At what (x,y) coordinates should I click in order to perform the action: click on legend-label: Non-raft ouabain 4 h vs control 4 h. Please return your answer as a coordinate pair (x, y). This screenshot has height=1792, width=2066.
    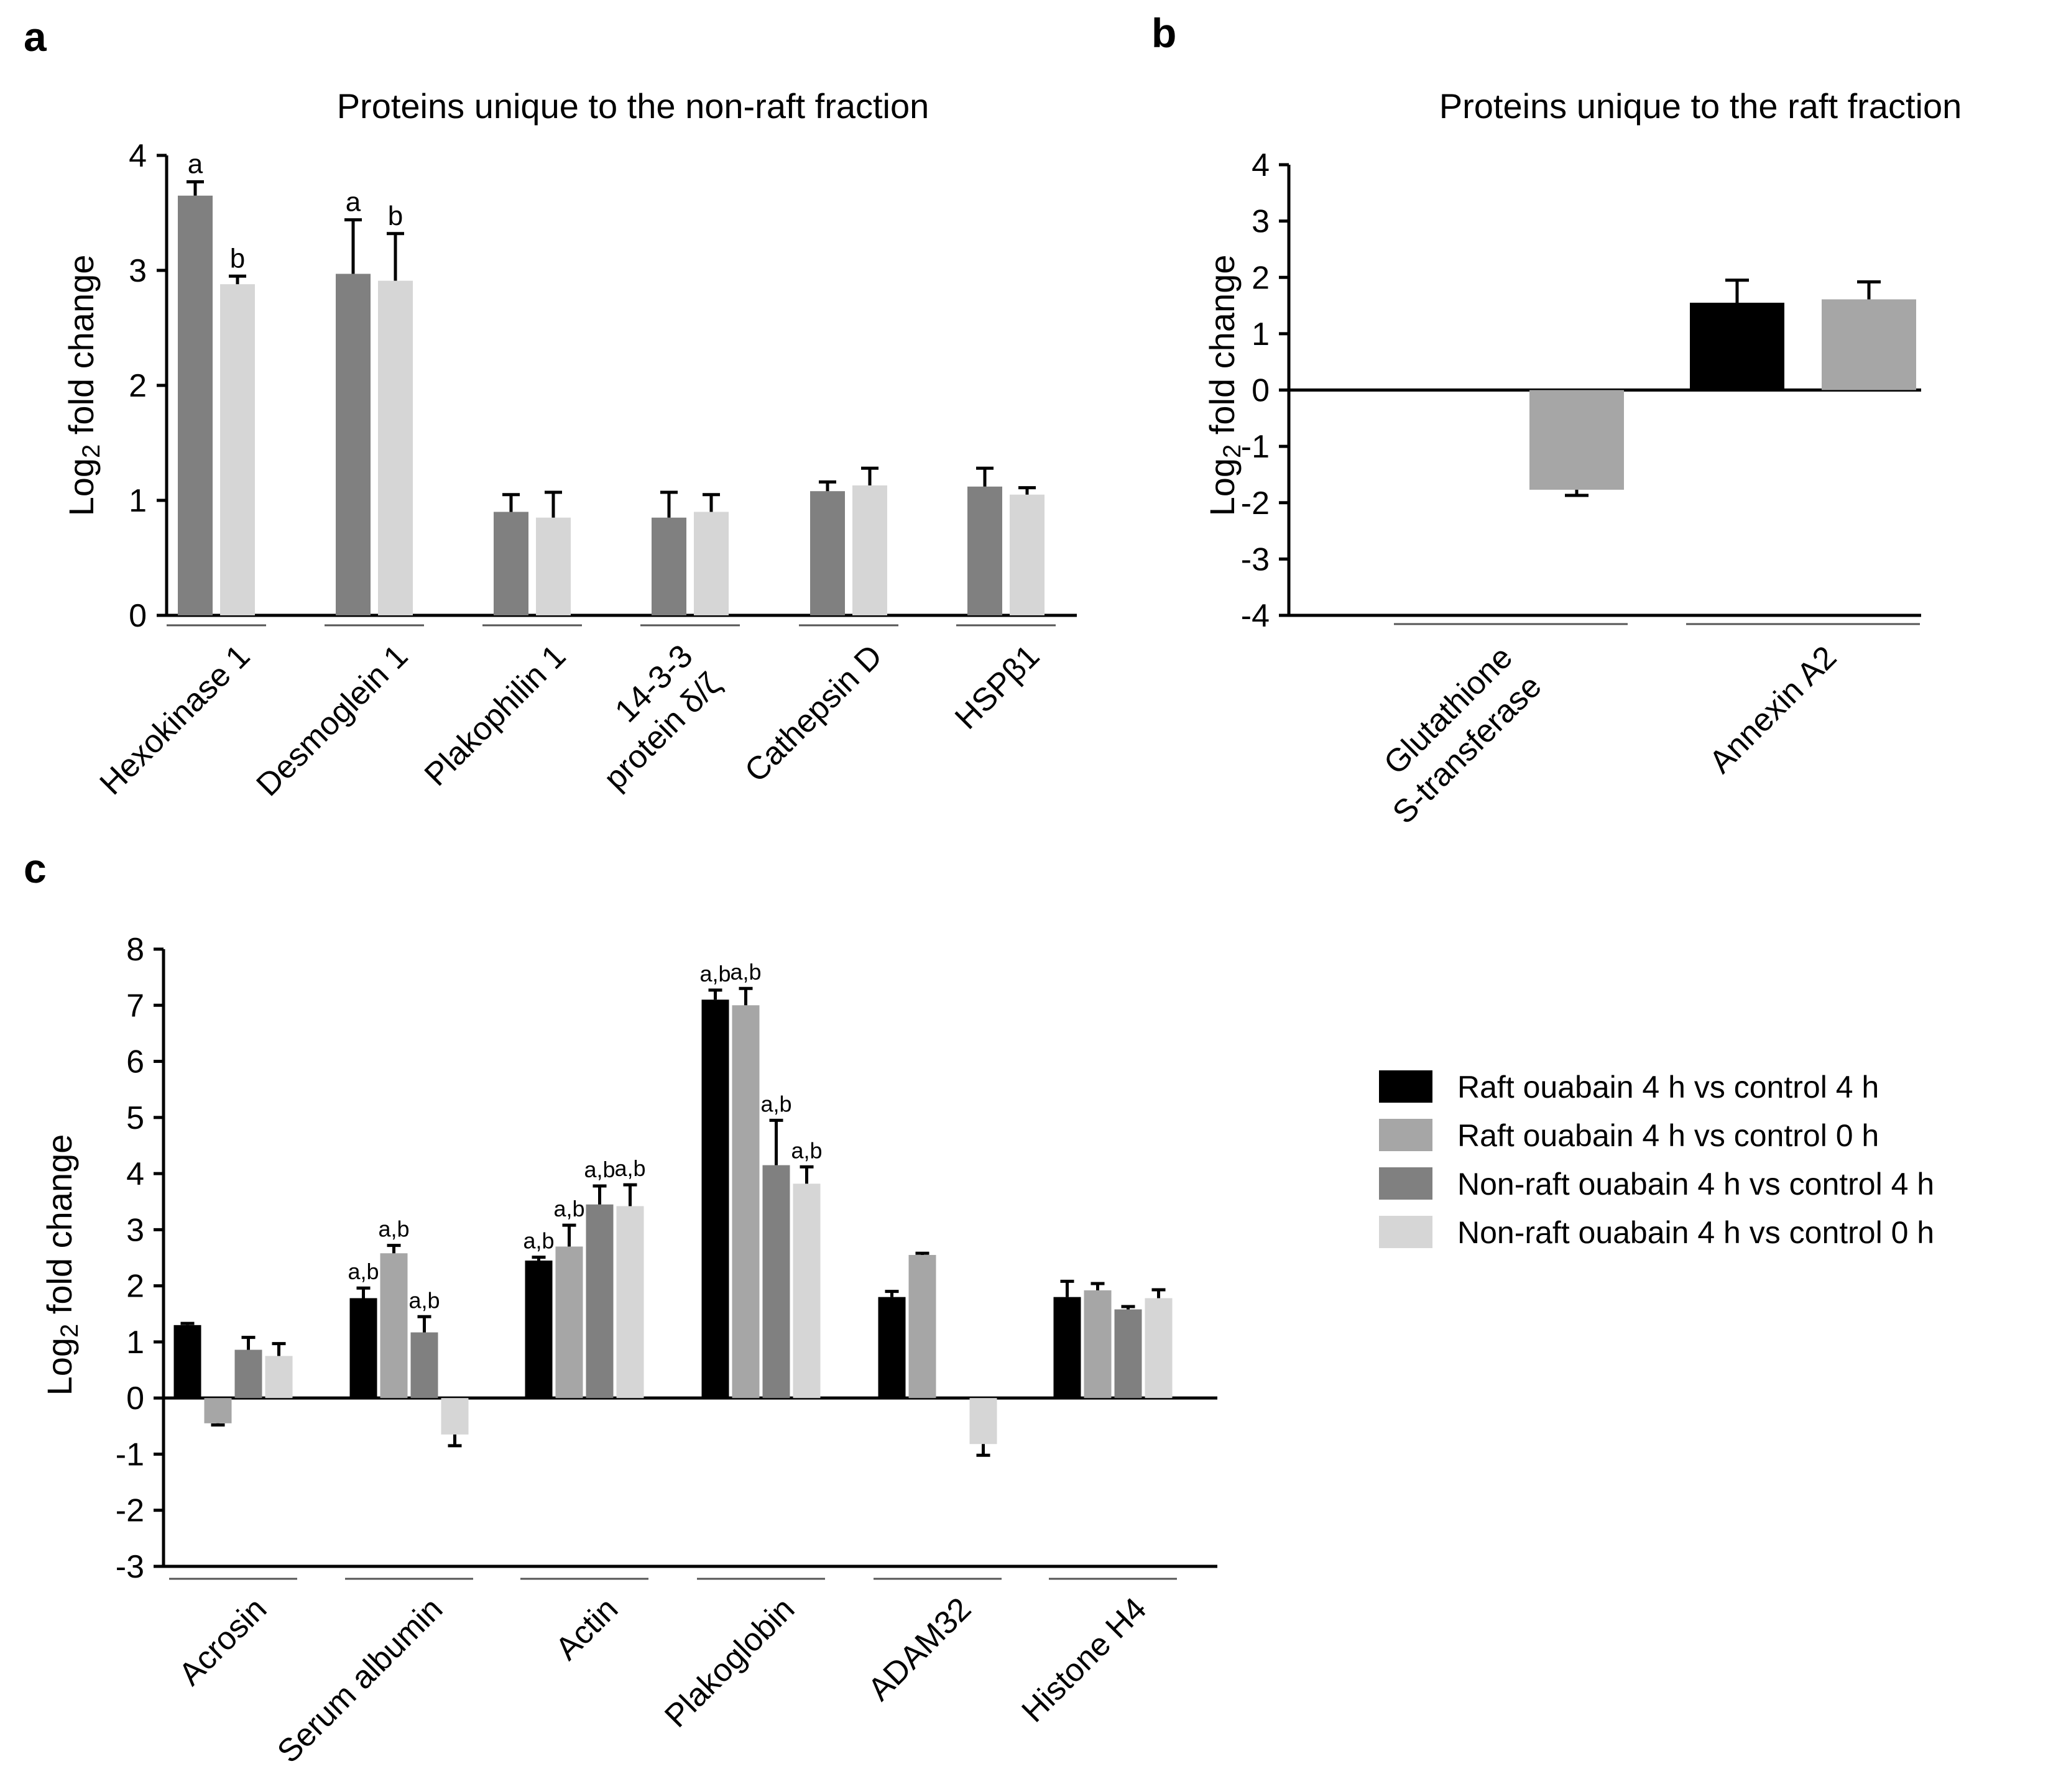
    Looking at the image, I should click on (1695, 1184).